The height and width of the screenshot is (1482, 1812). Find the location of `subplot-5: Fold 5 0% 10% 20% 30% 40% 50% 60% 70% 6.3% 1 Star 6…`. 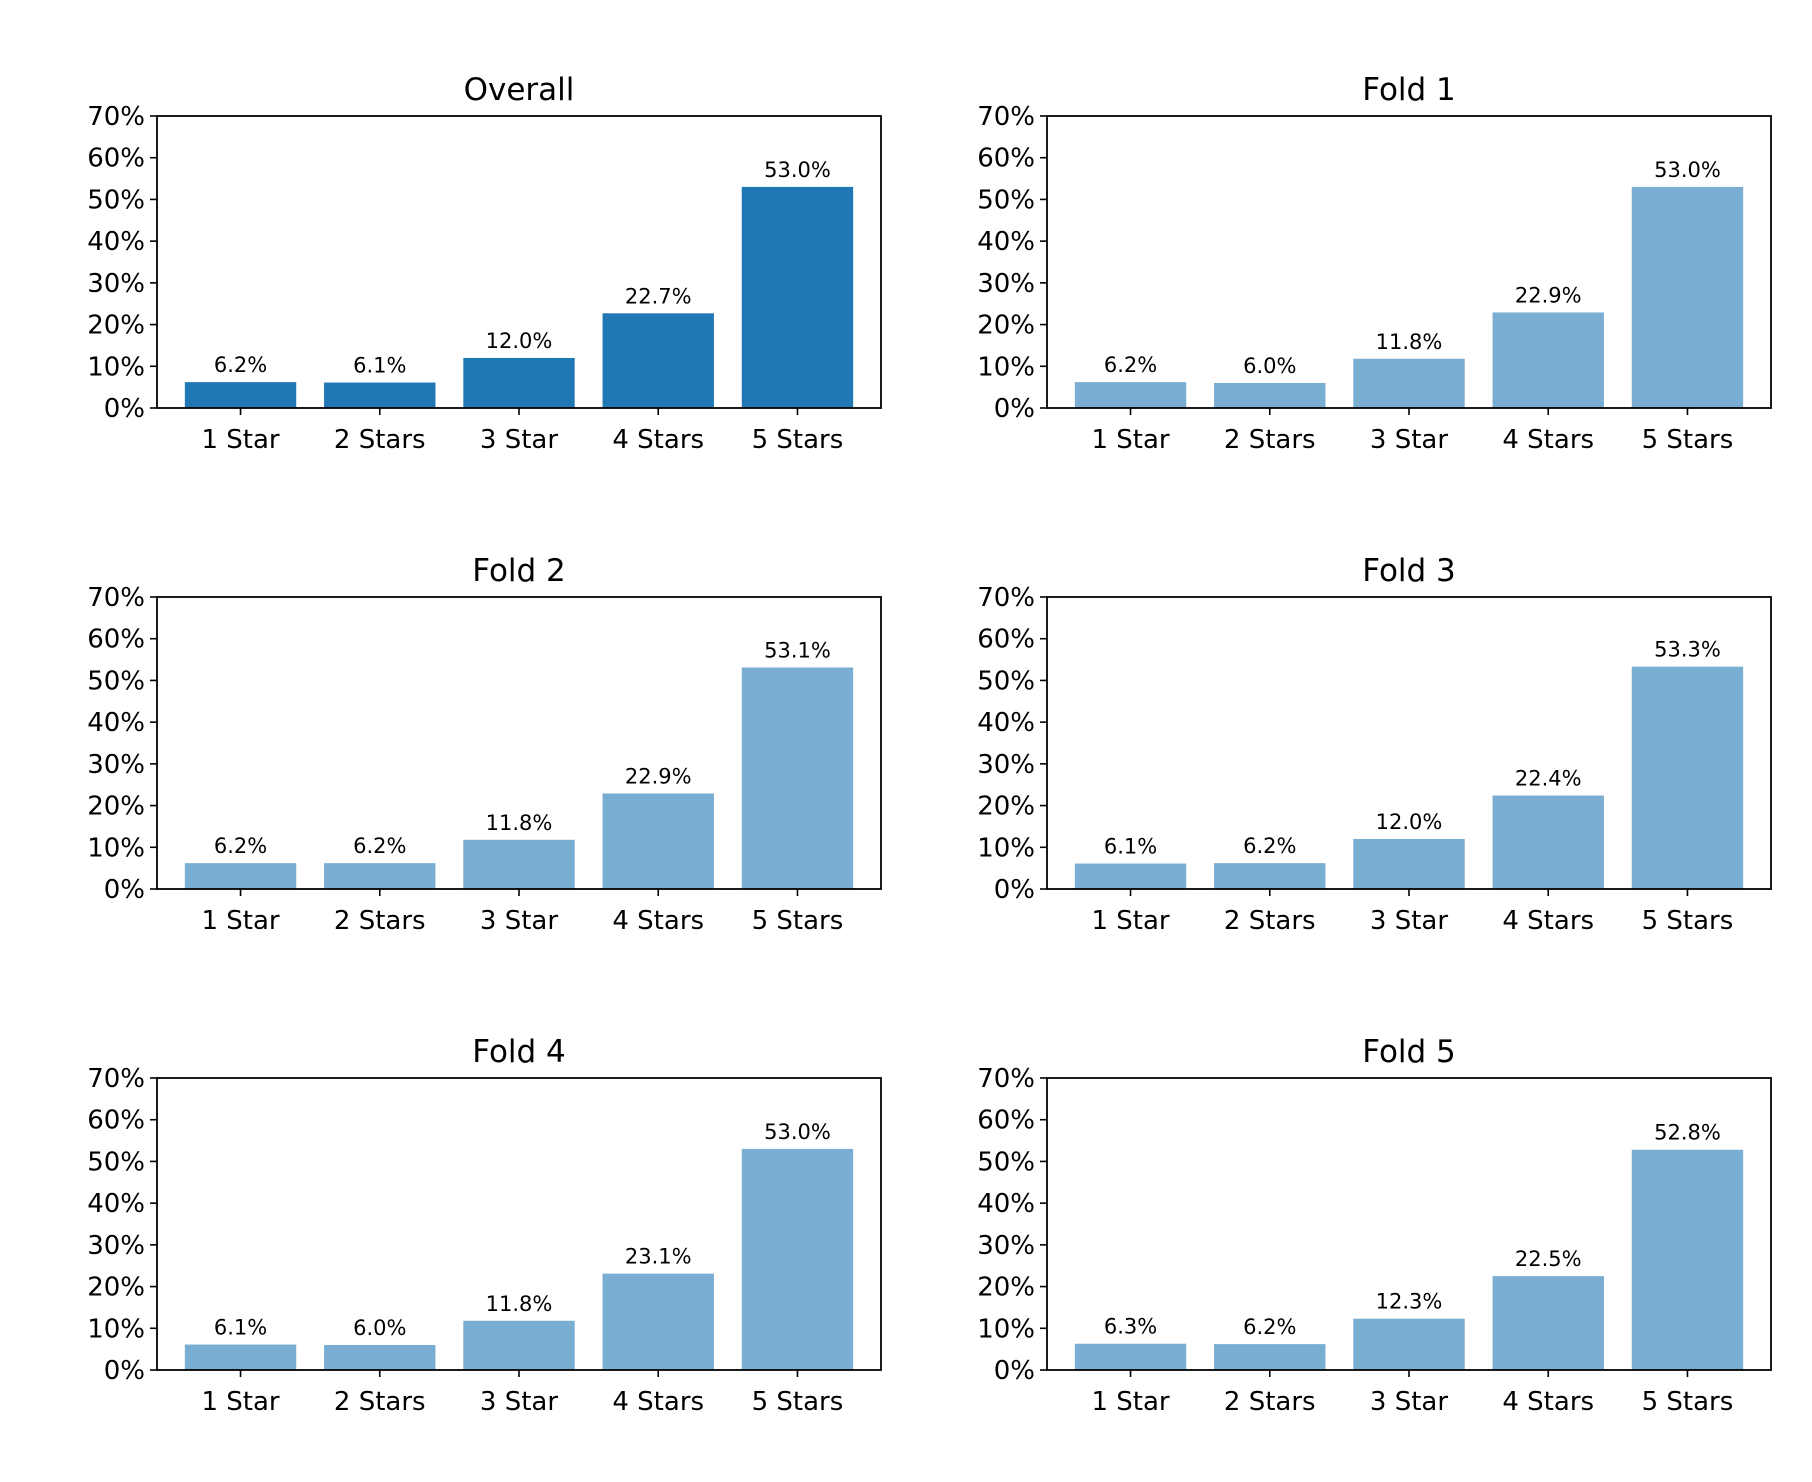

subplot-5: Fold 5 0% 10% 20% 30% 40% 50% 60% 70% 6.3% 1 Star 6… is located at coordinates (1374, 1225).